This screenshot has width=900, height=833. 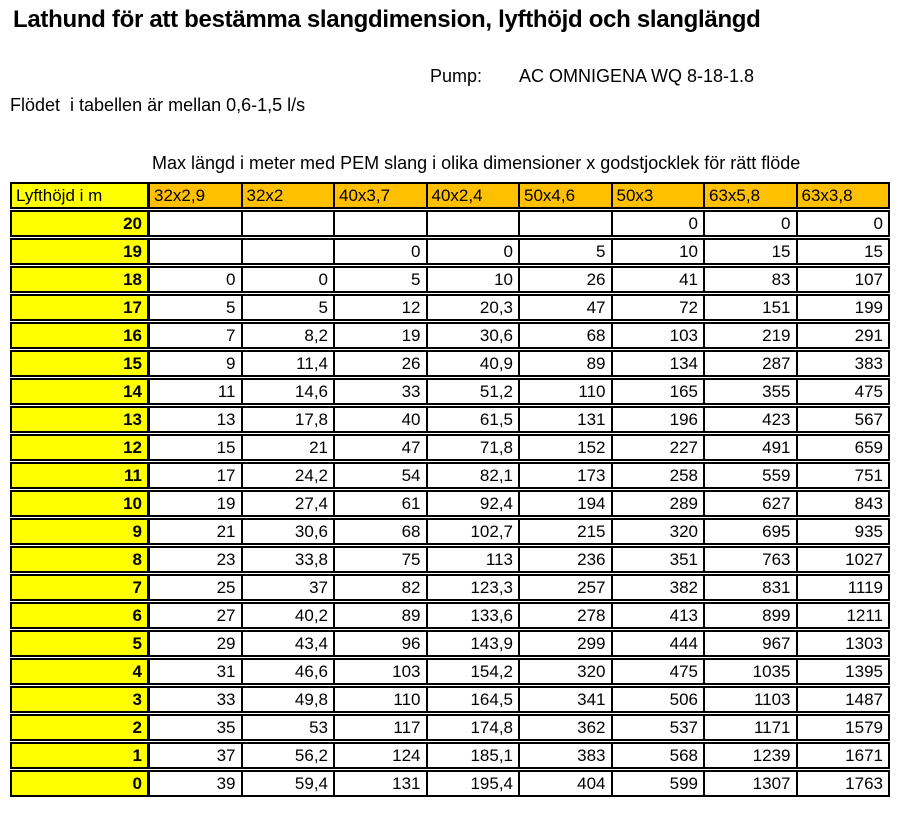 I want to click on max-length-cell: 173, so click(x=566, y=475).